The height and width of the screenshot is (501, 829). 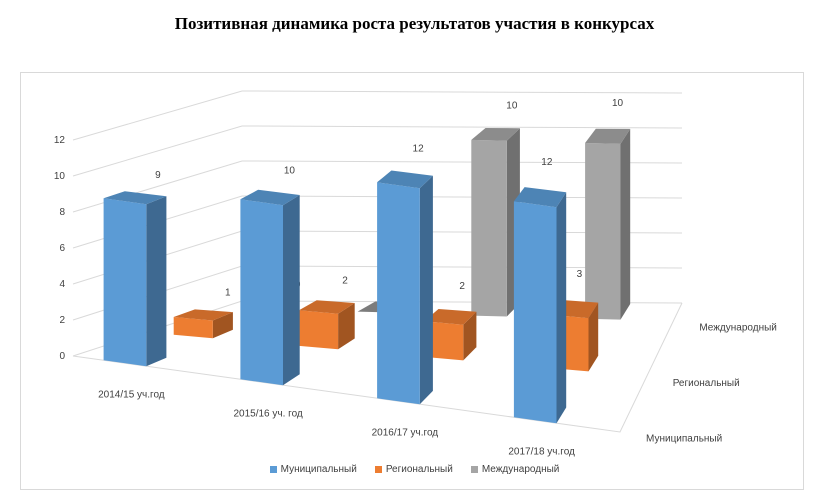 I want to click on y-tick-label: 2, so click(x=62, y=320).